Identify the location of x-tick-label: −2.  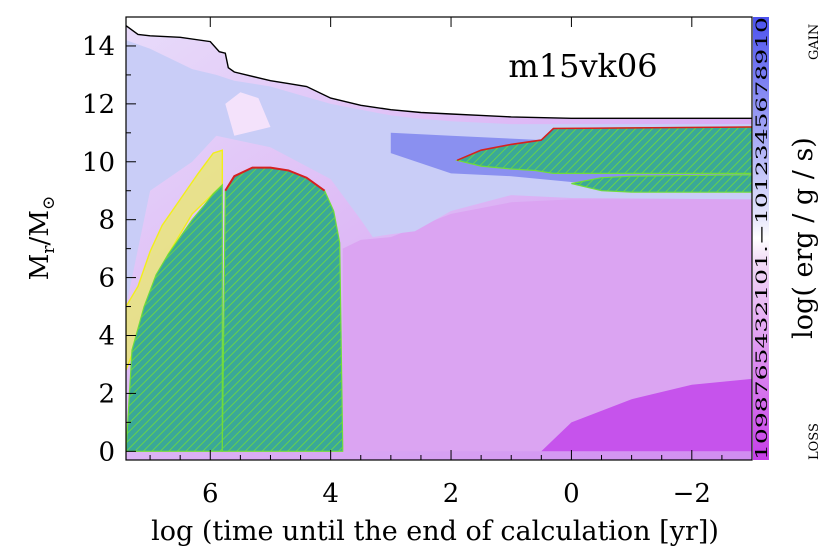
(692, 494).